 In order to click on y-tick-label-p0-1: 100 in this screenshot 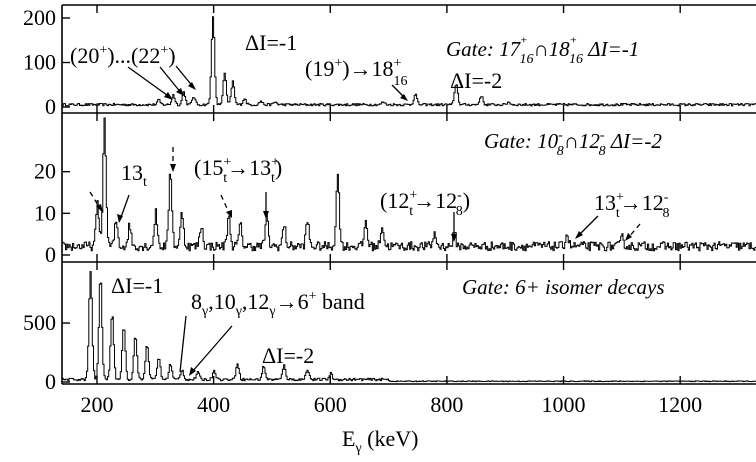, I will do `click(39, 62)`.